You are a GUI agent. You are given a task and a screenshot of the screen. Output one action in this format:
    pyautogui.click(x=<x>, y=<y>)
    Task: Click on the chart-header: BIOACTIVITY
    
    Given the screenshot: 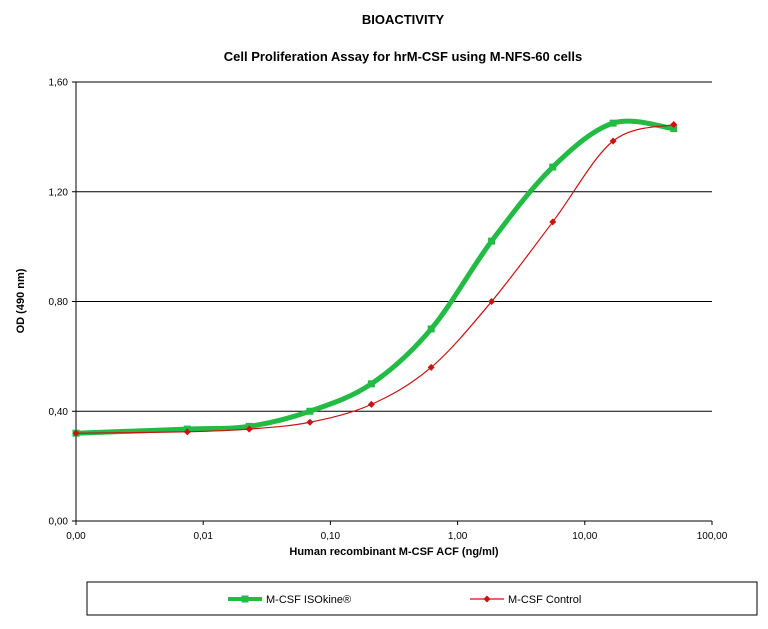 What is the action you would take?
    pyautogui.click(x=403, y=19)
    